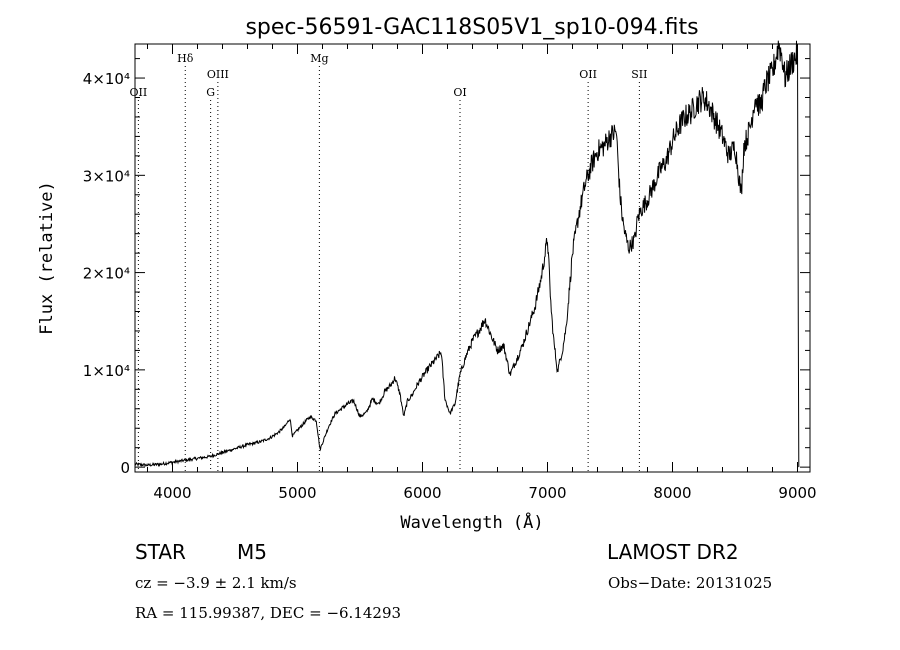  Describe the element at coordinates (47, 258) in the screenshot. I see `y-axis-label: Flux (relative)` at that location.